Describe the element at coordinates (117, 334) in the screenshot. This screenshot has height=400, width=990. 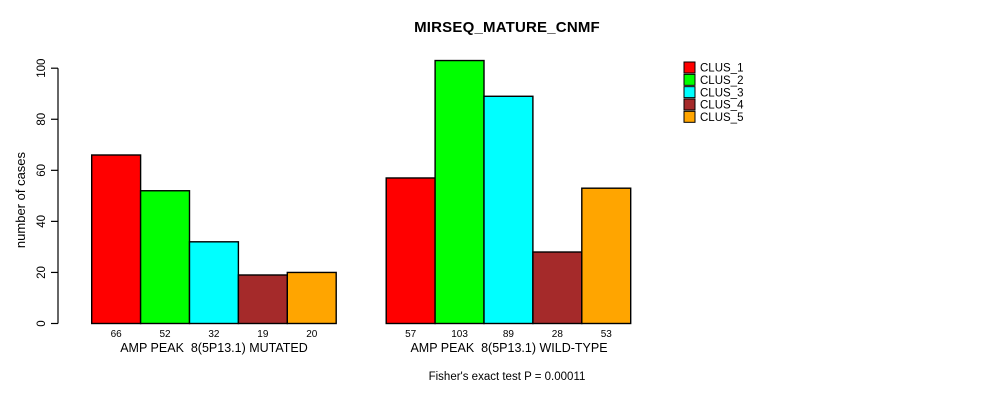
I see `bar-value-label: 66` at that location.